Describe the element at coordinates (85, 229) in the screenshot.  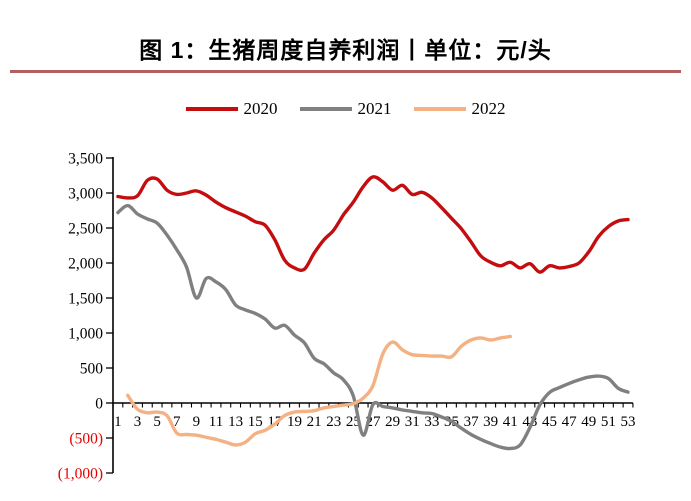
I see `y-tick-label: 2,500` at that location.